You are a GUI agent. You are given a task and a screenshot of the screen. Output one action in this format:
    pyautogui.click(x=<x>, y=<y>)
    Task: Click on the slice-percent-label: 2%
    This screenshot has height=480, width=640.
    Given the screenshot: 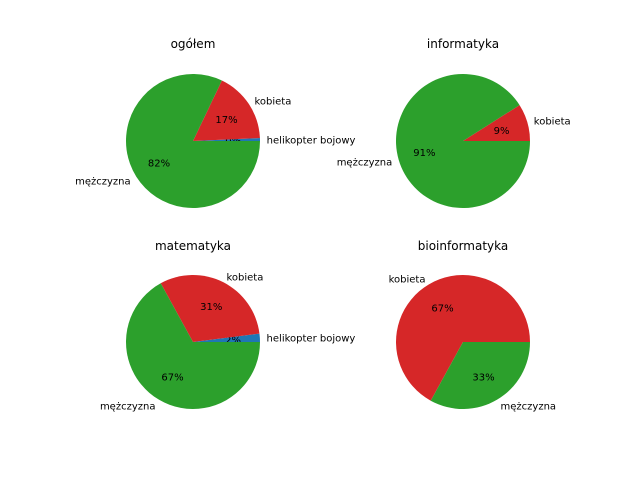 What is the action you would take?
    pyautogui.click(x=233, y=340)
    